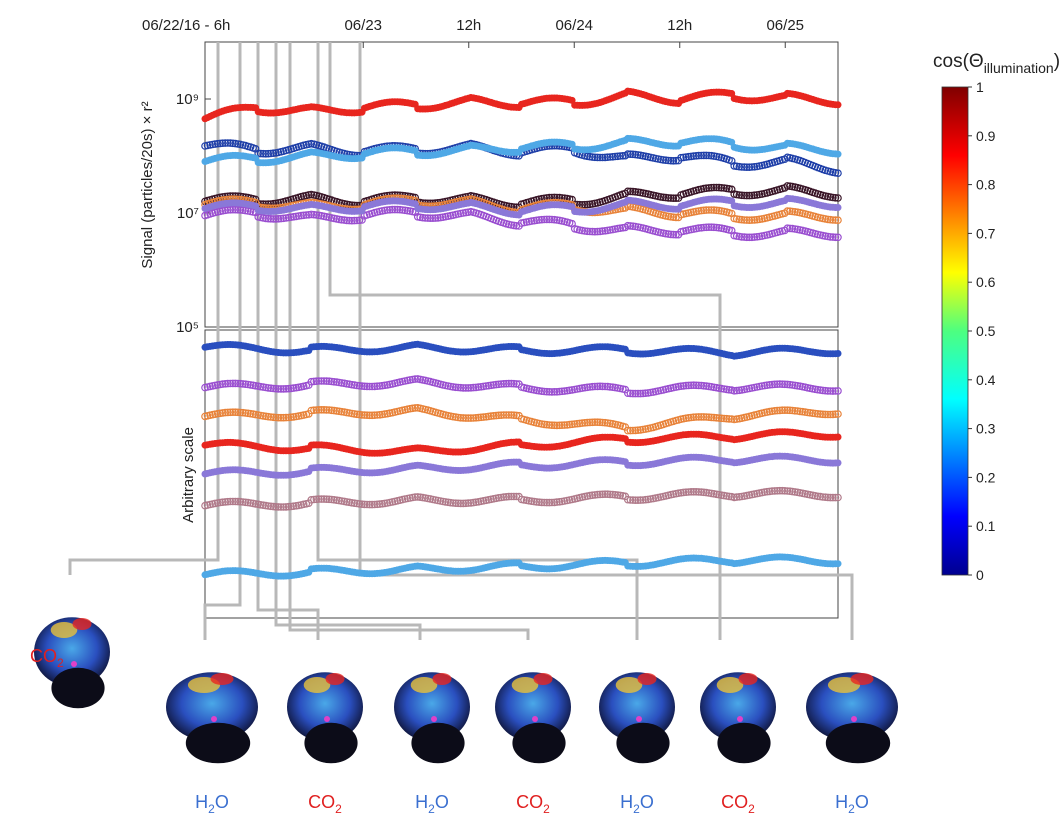  Describe the element at coordinates (468, 25) in the screenshot. I see `x-tick-label: 12h` at that location.